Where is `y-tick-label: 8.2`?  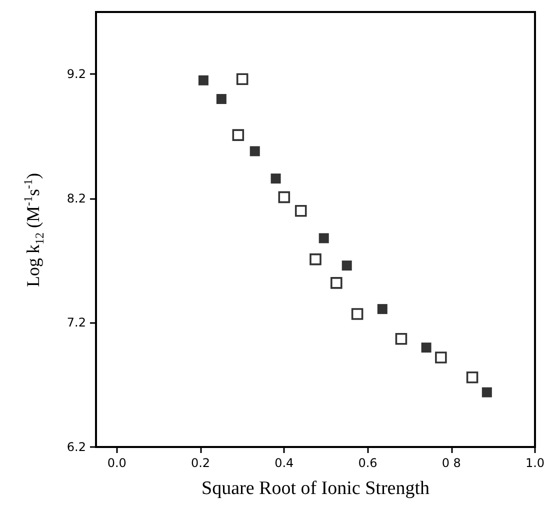 y-tick-label: 8.2 is located at coordinates (76, 198).